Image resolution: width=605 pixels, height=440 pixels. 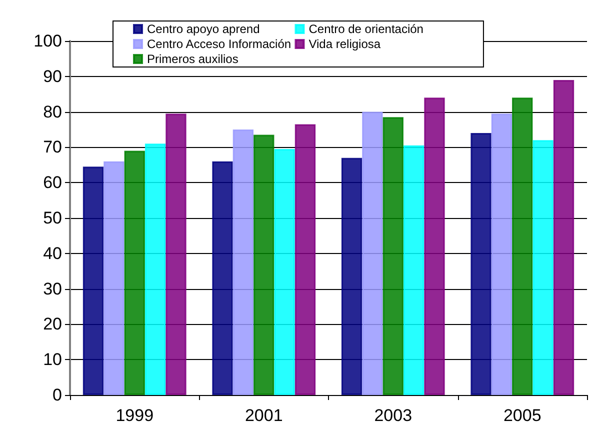 What do you see at coordinates (393, 415) in the screenshot?
I see `x-tick-label: 2003` at bounding box center [393, 415].